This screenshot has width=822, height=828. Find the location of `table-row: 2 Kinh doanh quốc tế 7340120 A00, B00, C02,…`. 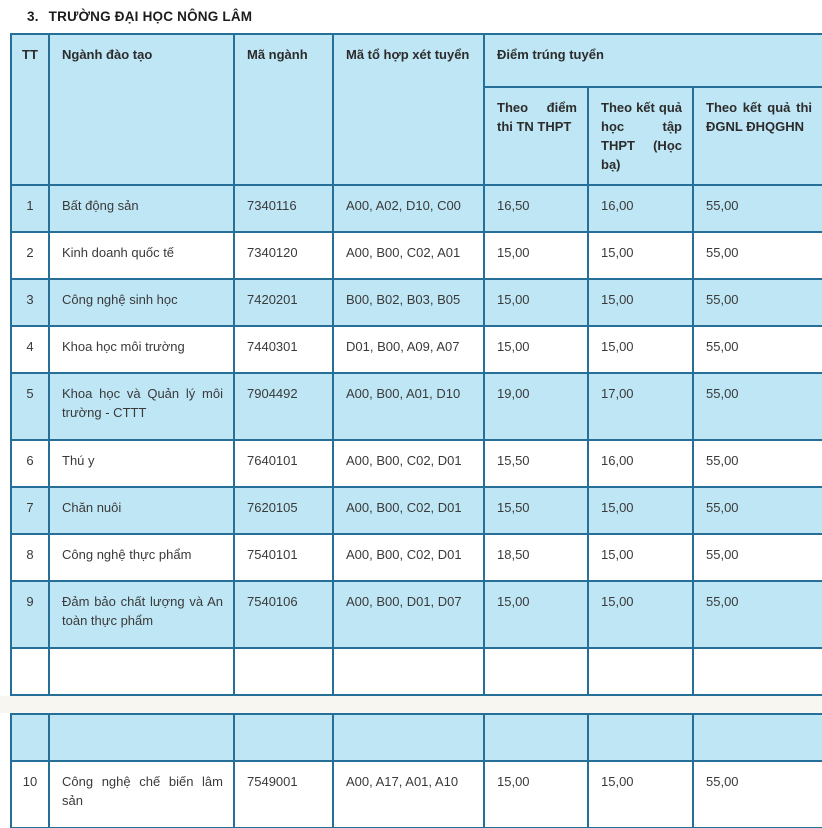

table-row: 2 Kinh doanh quốc tế 7340120 A00, B00, C02,… is located at coordinates (416, 255).